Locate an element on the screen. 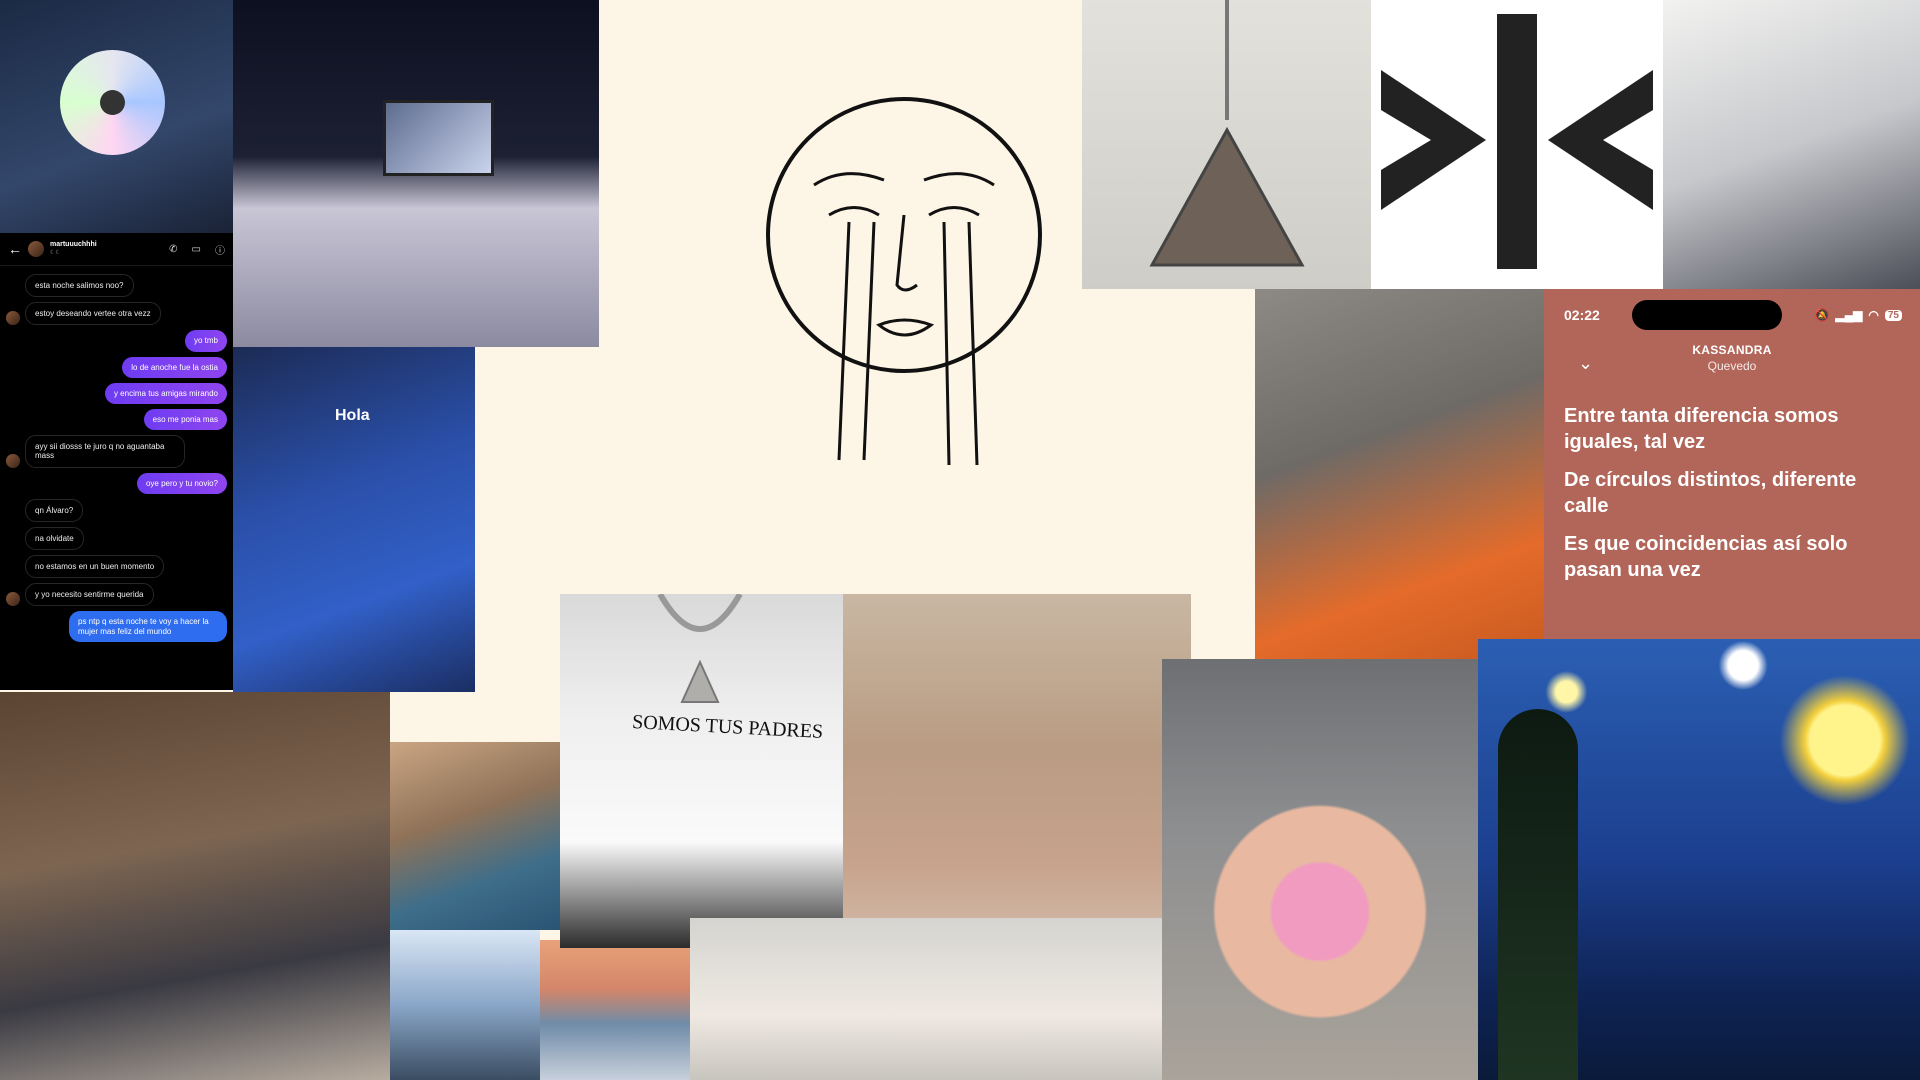 The width and height of the screenshot is (1920, 1080). chat-username: martuuuchhhi ☾☾ is located at coordinates (102, 249).